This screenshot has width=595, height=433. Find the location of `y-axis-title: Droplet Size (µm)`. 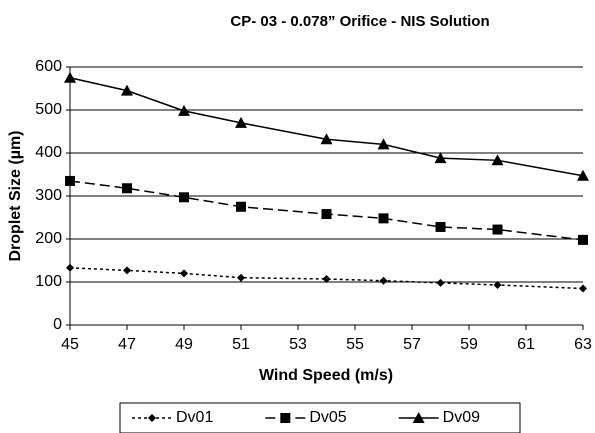

y-axis-title: Droplet Size (µm) is located at coordinates (15, 195).